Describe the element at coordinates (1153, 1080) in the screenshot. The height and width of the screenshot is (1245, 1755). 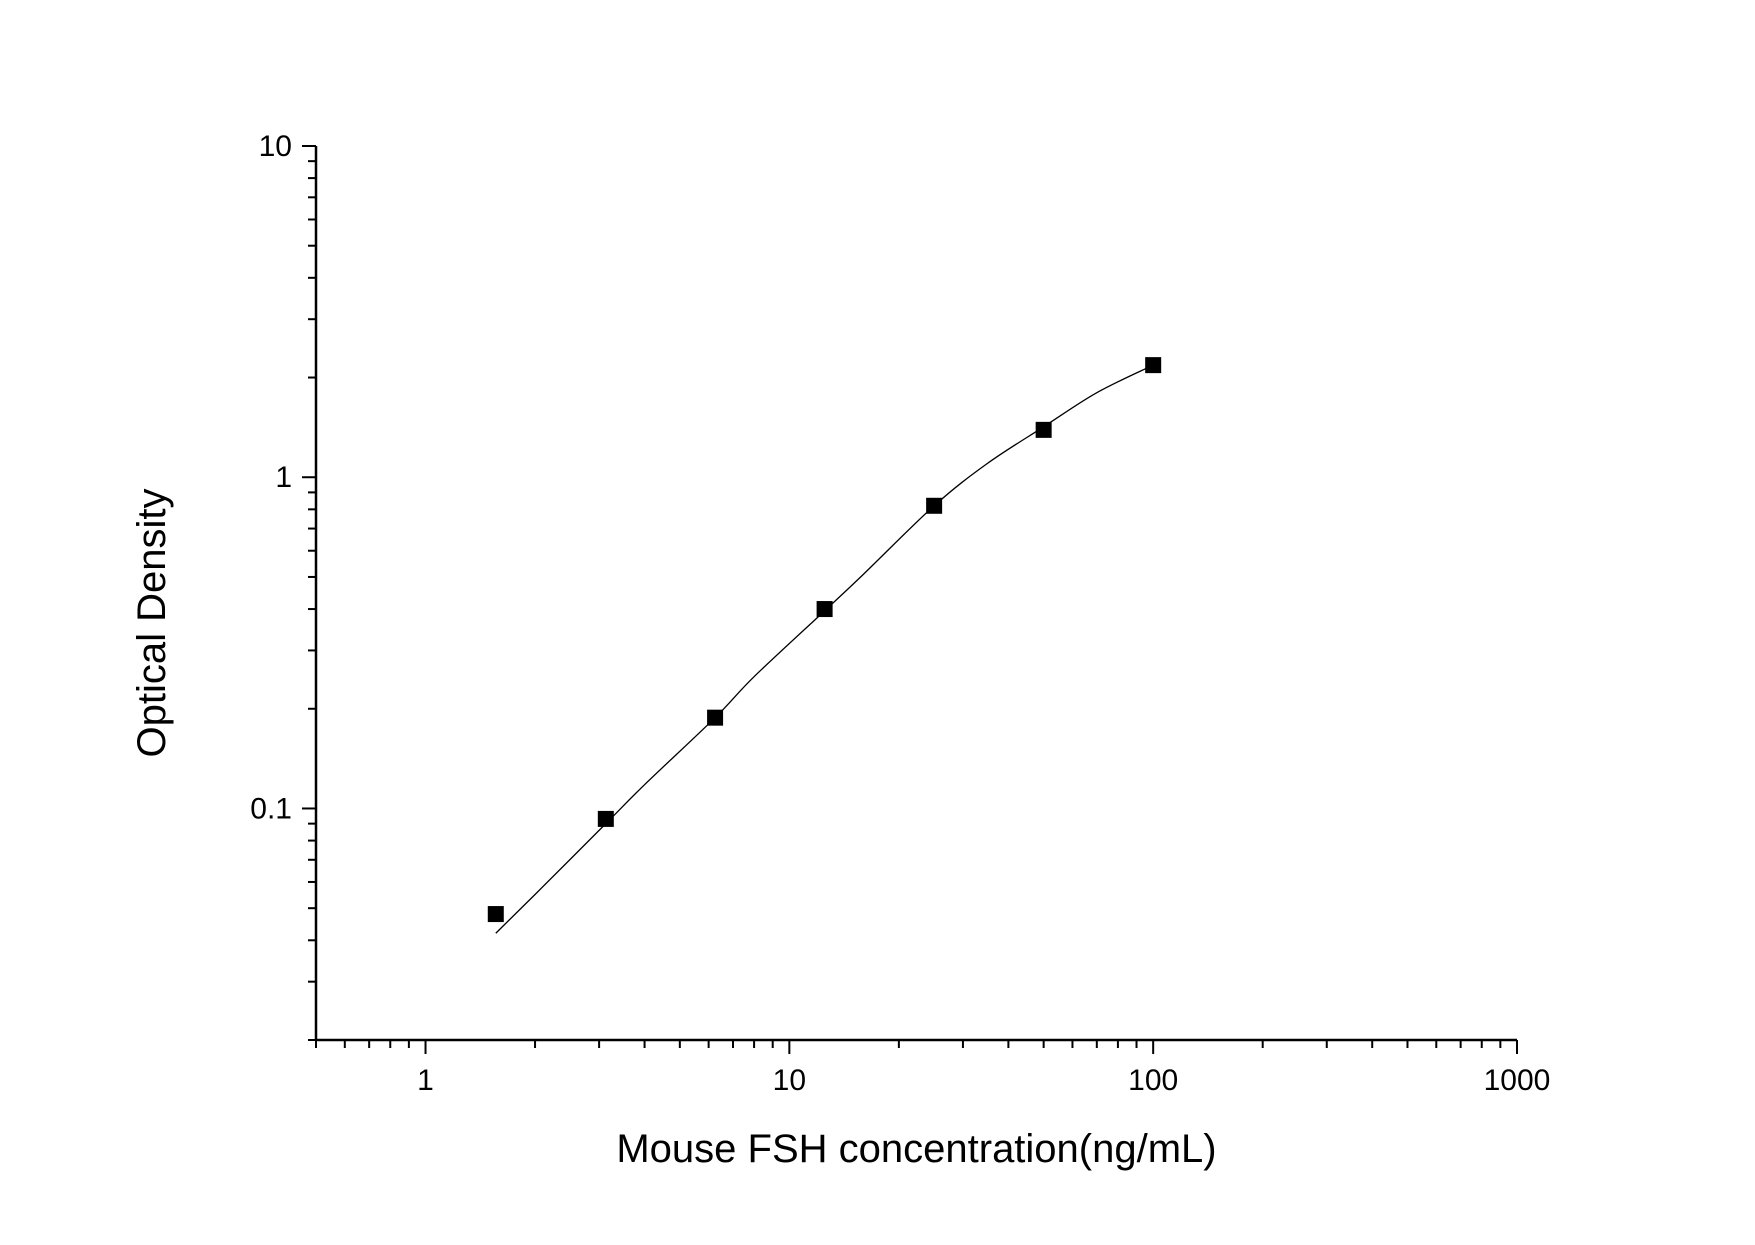
I see `x-tick-label: 100` at that location.